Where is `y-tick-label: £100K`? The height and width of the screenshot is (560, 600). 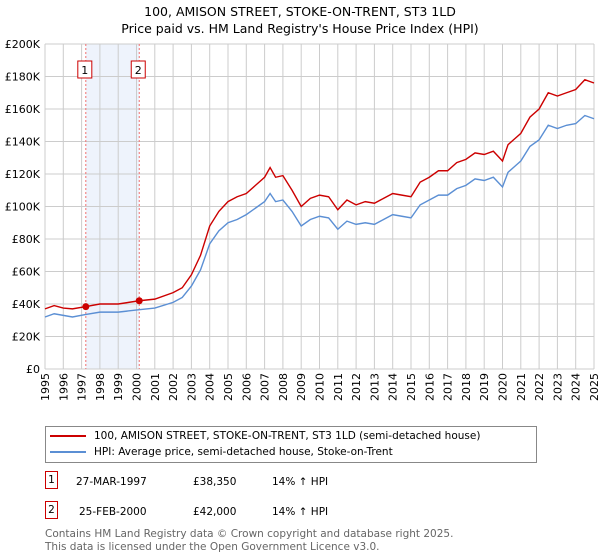 y-tick-label: £100K is located at coordinates (23, 207).